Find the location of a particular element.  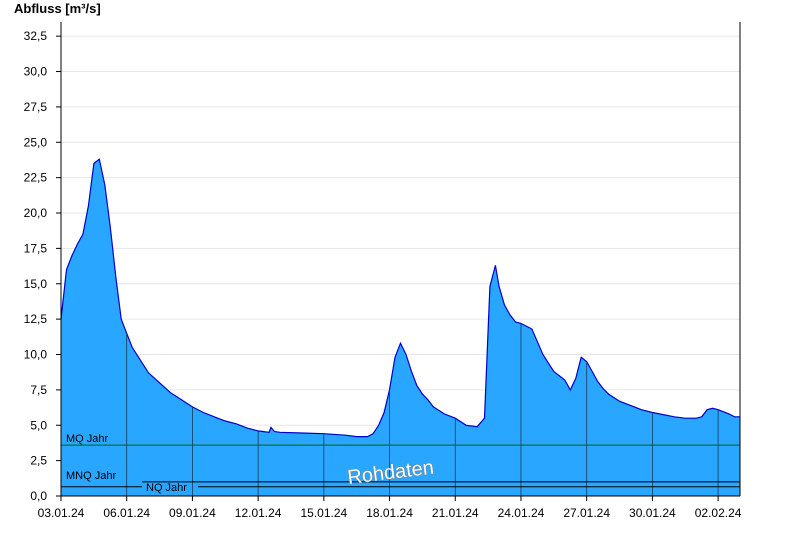

y-tick-label: 7,5 is located at coordinates (38, 390).